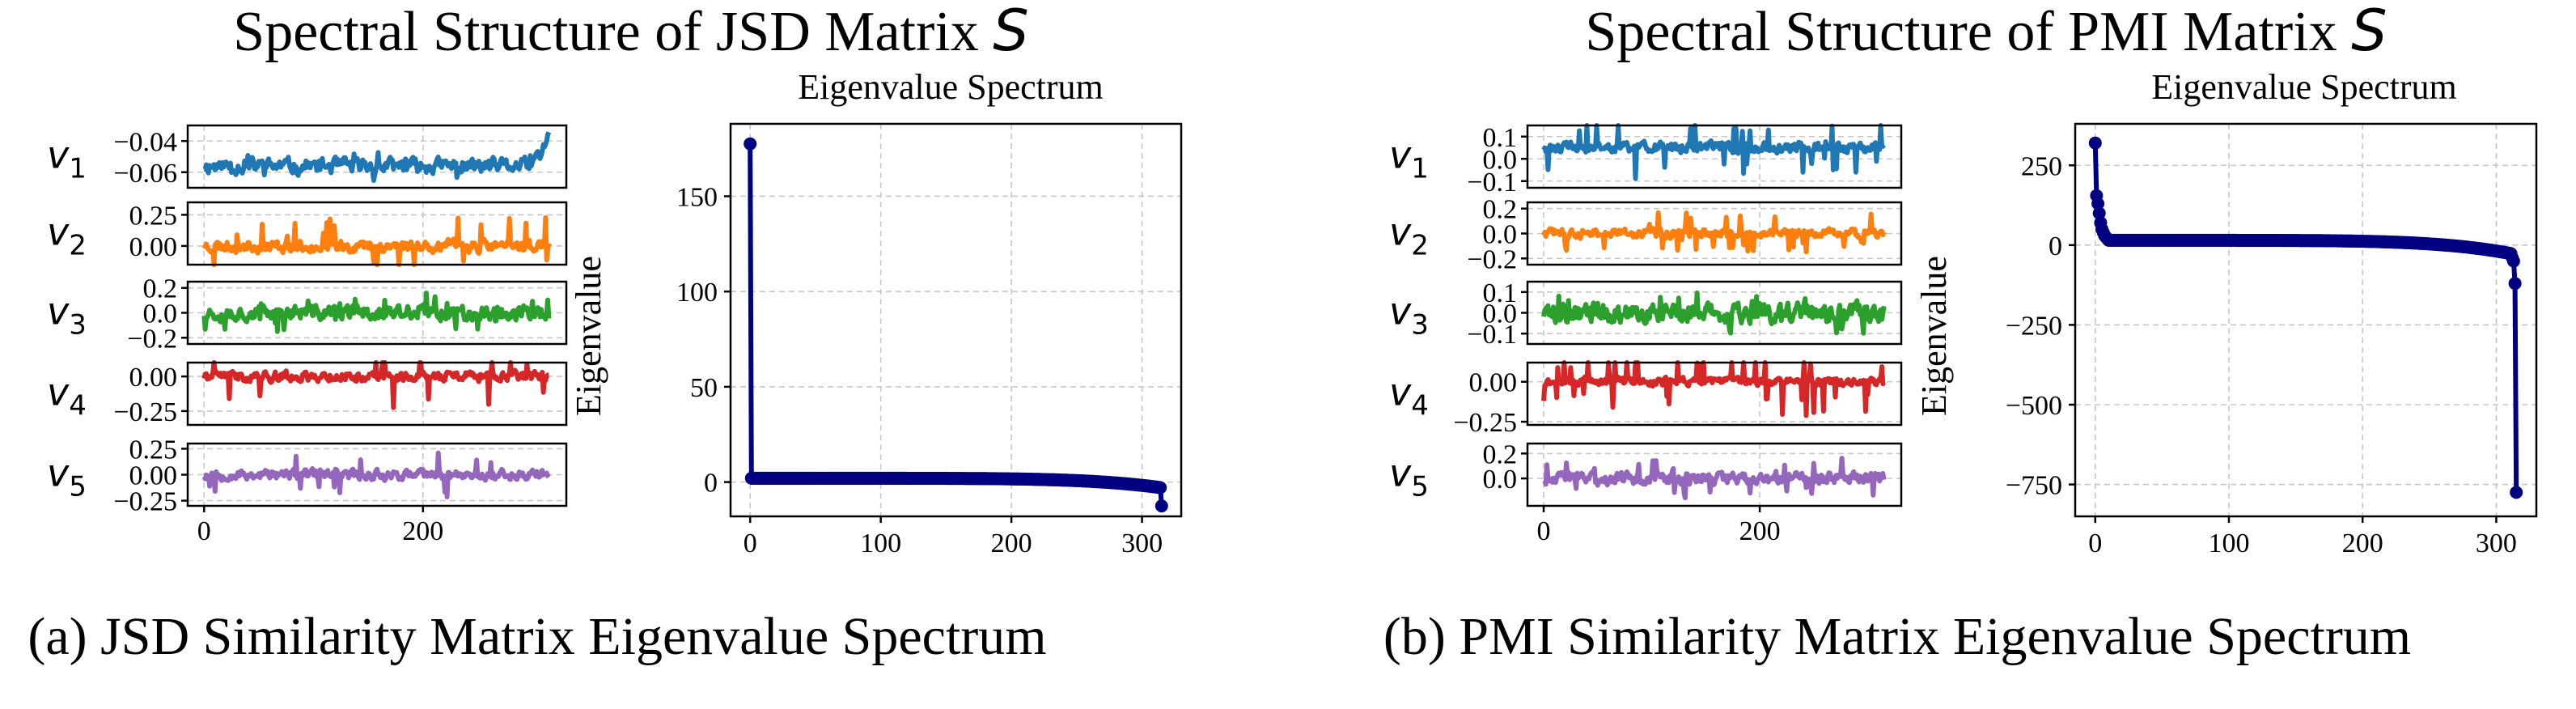 This screenshot has width=2576, height=709. I want to click on eigenvector-subplot-v3: 0.10.0−0.1 v3, so click(1646, 314).